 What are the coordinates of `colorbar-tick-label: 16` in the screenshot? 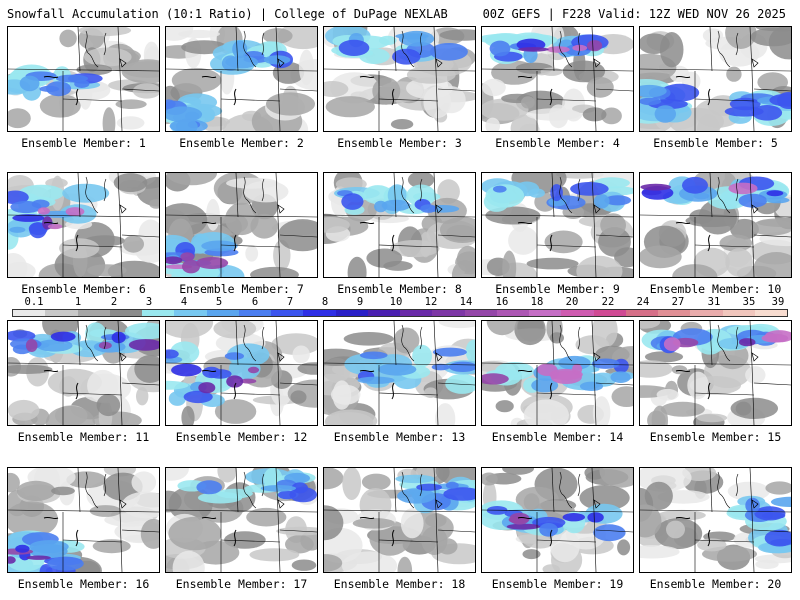 It's located at (502, 302).